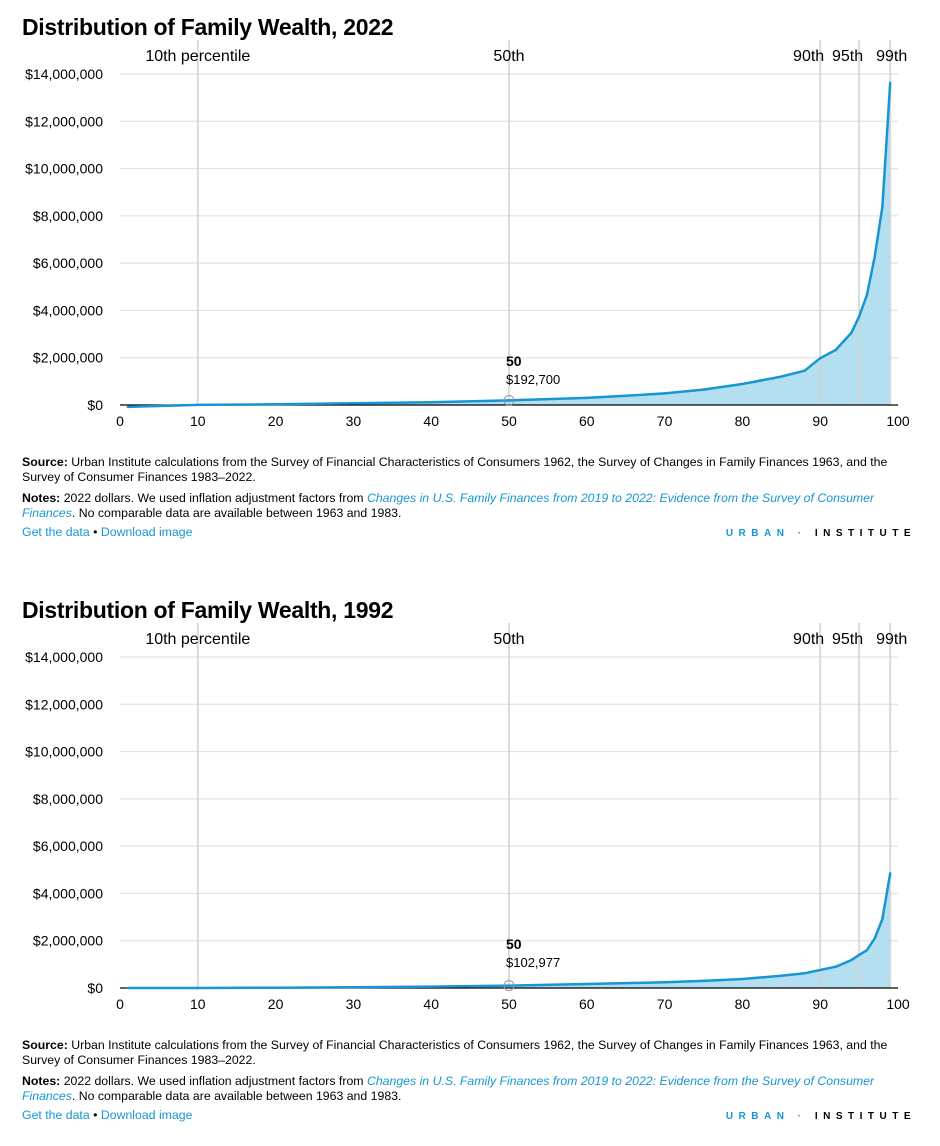  Describe the element at coordinates (509, 1004) in the screenshot. I see `x-tick-label: 50` at that location.